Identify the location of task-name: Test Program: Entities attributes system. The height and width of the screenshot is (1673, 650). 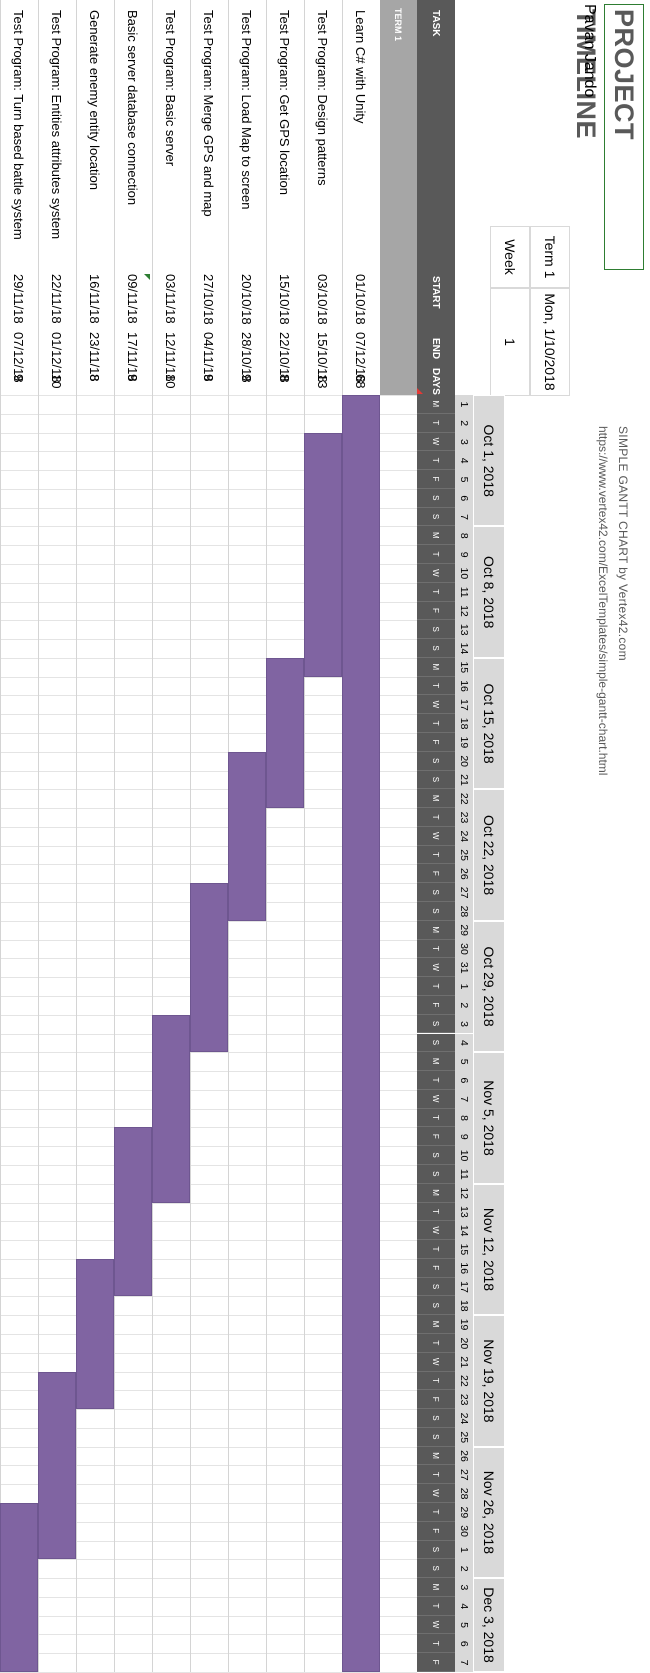
(57, 125).